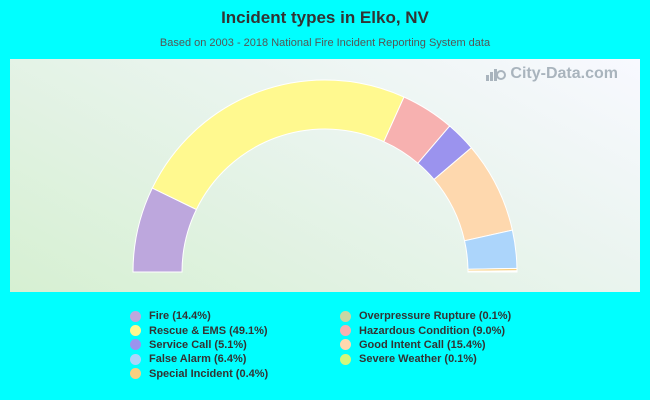  I want to click on legend-label: Service Call (5.1%), so click(198, 344).